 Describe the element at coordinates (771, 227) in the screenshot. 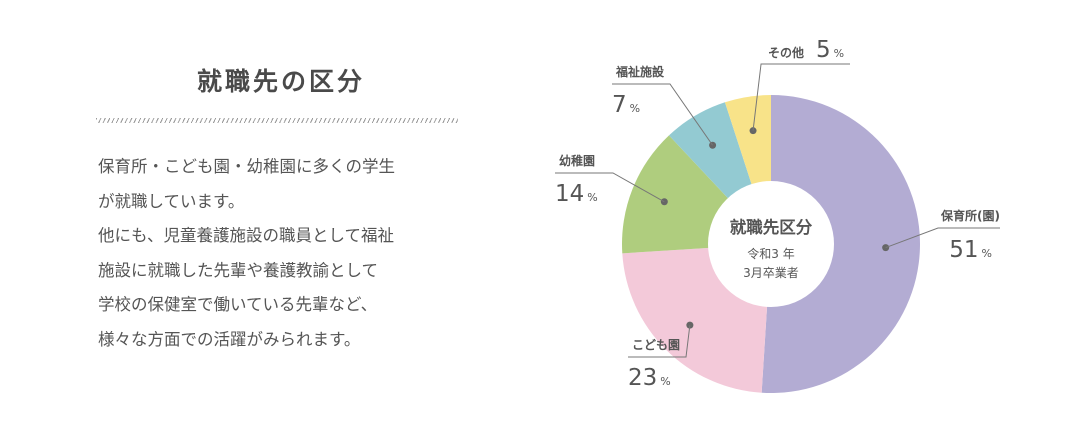

I see `chart-center-title: 就職先区分` at that location.